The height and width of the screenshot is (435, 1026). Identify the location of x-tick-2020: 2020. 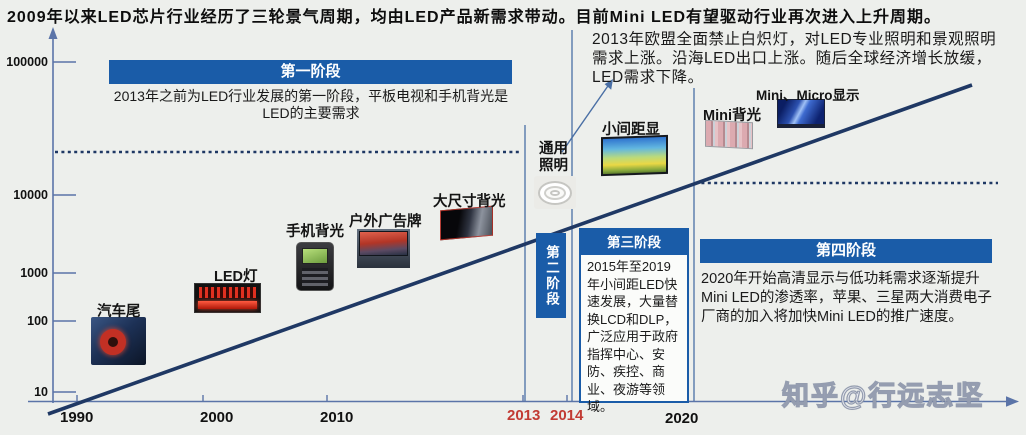
(682, 418).